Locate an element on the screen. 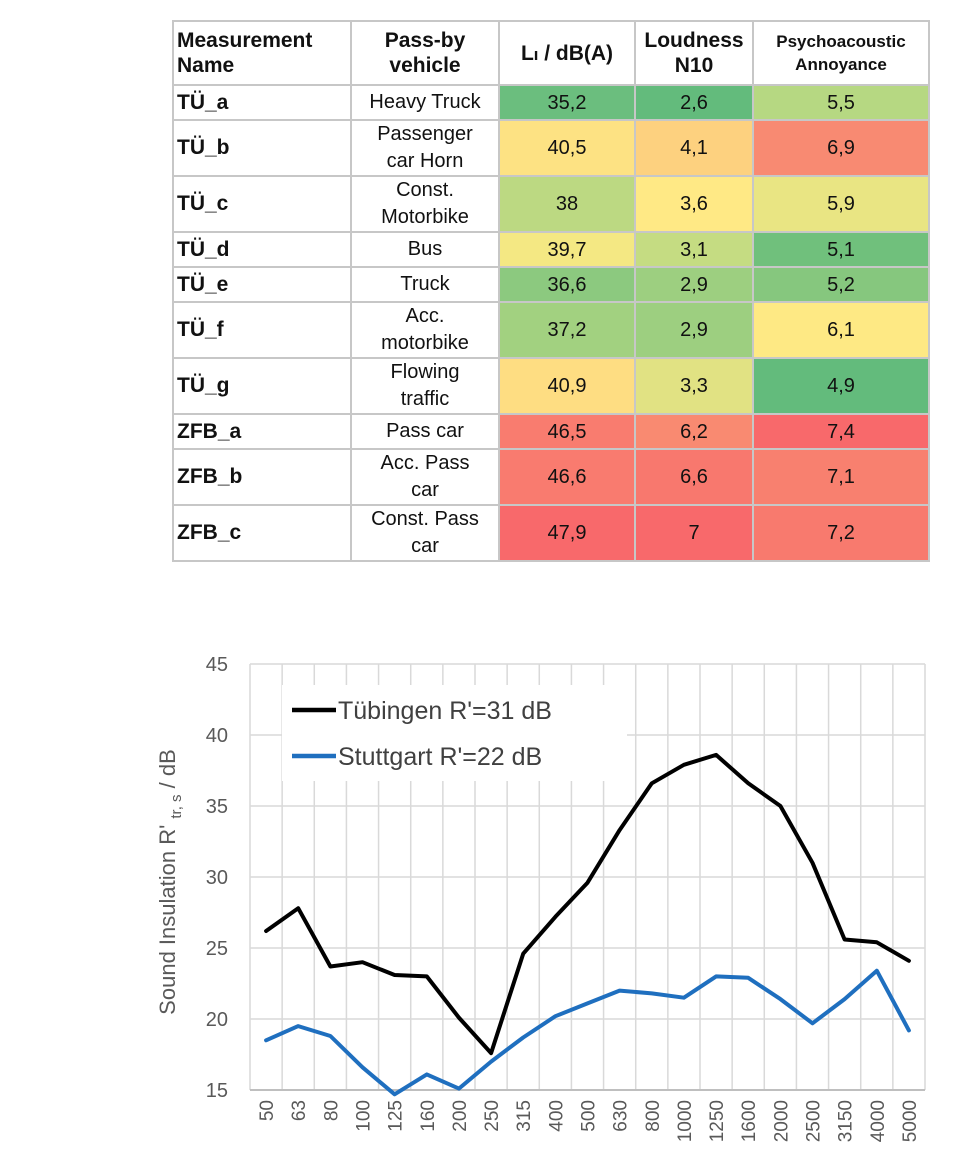  y-tick-label: 20 is located at coordinates (217, 1020).